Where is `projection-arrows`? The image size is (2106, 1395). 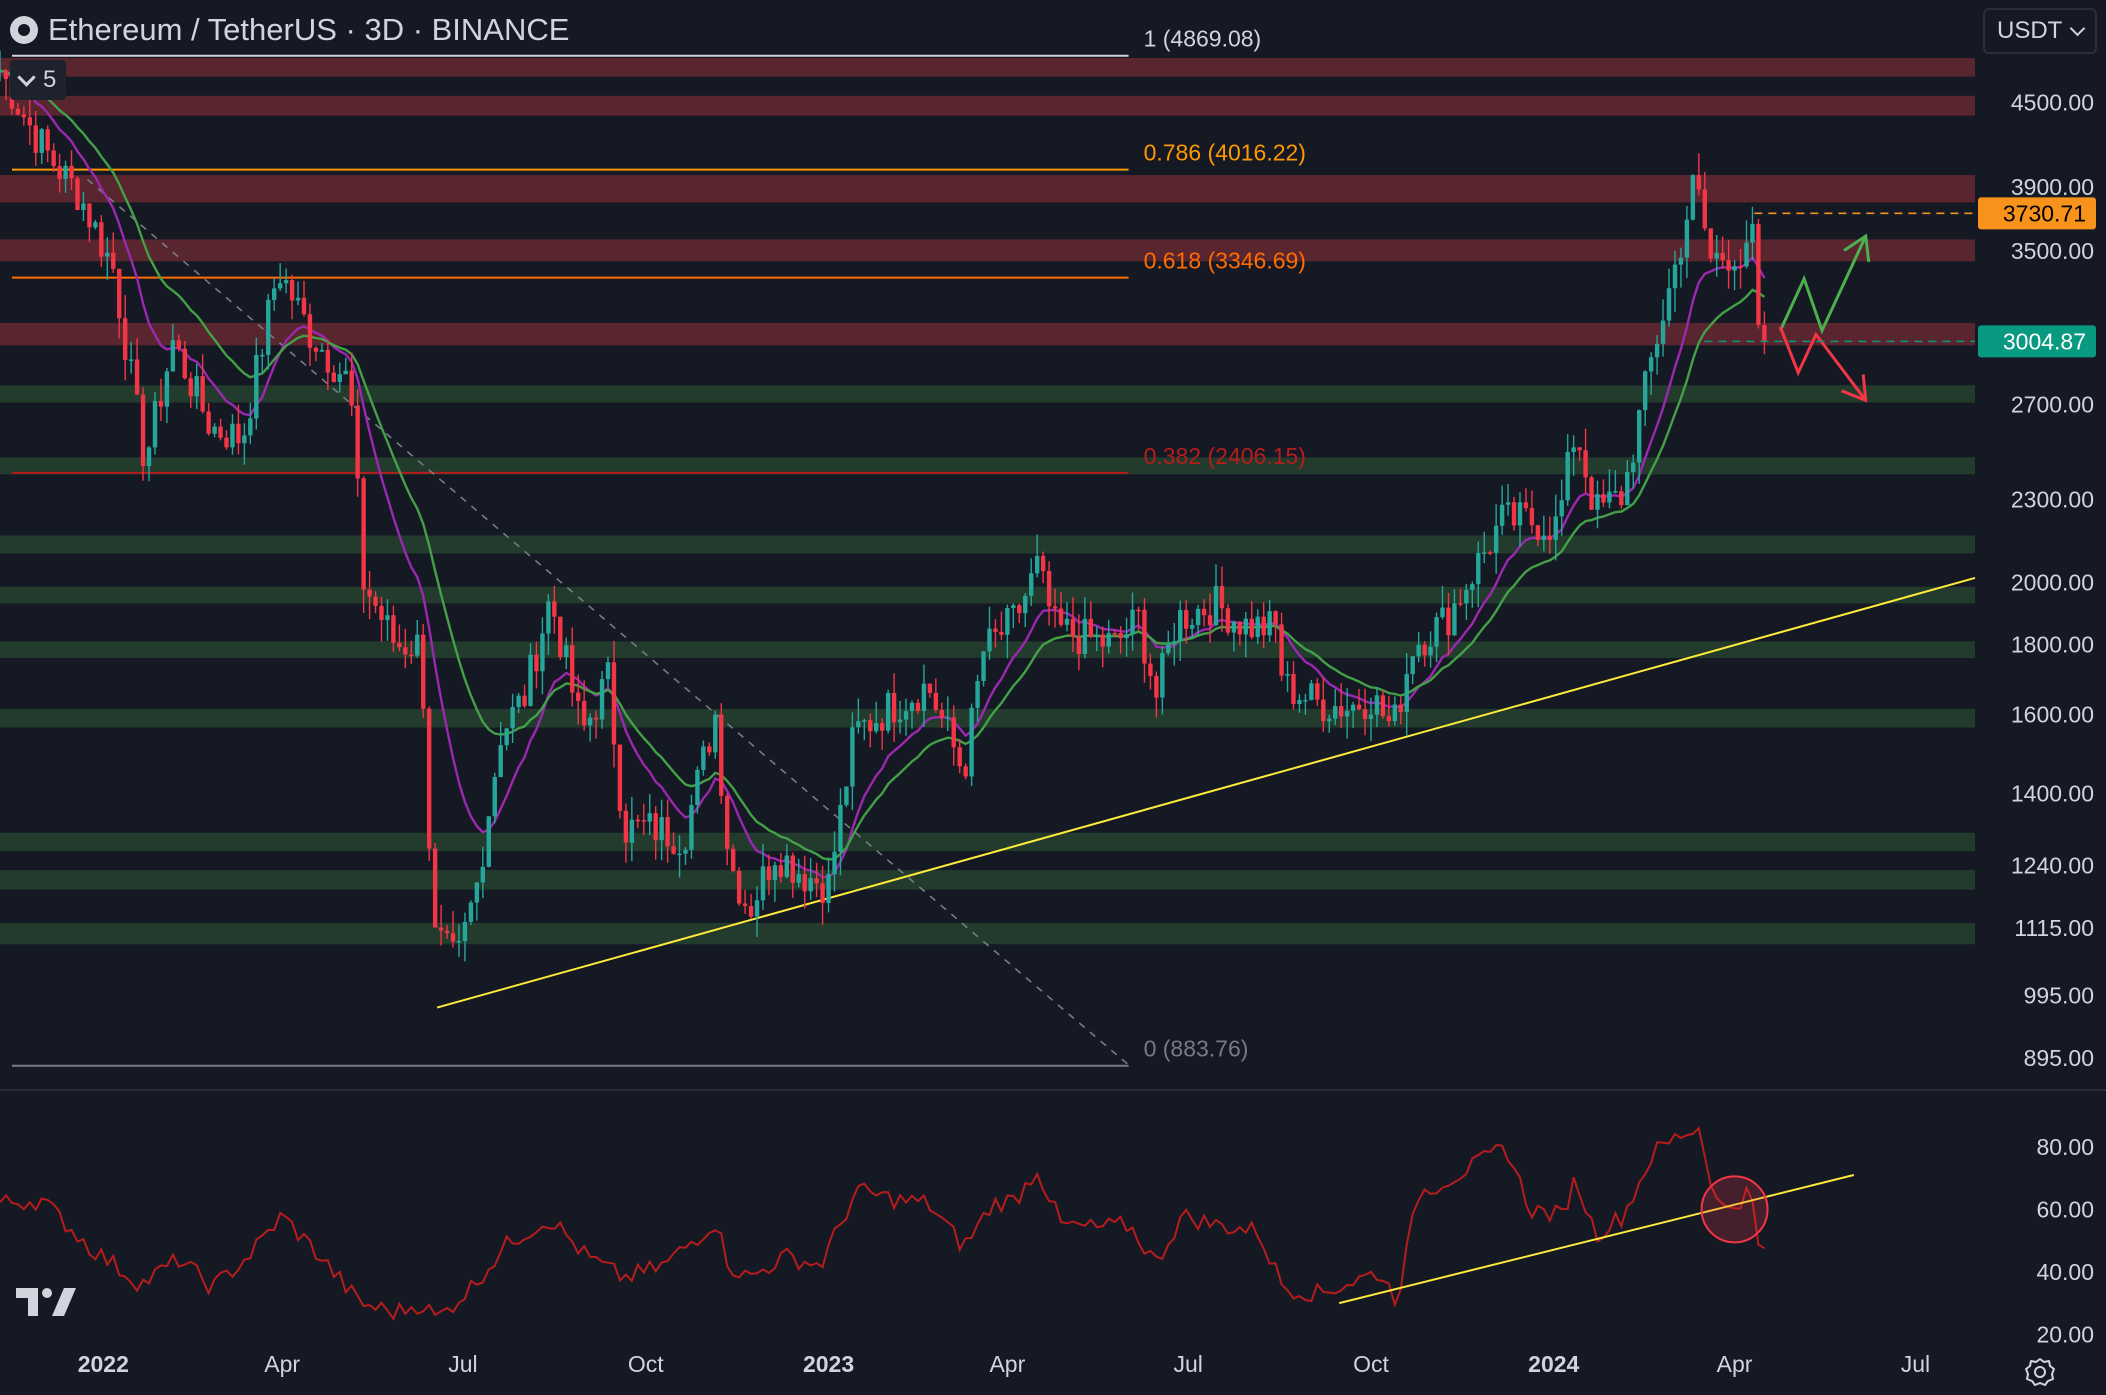 projection-arrows is located at coordinates (1824, 318).